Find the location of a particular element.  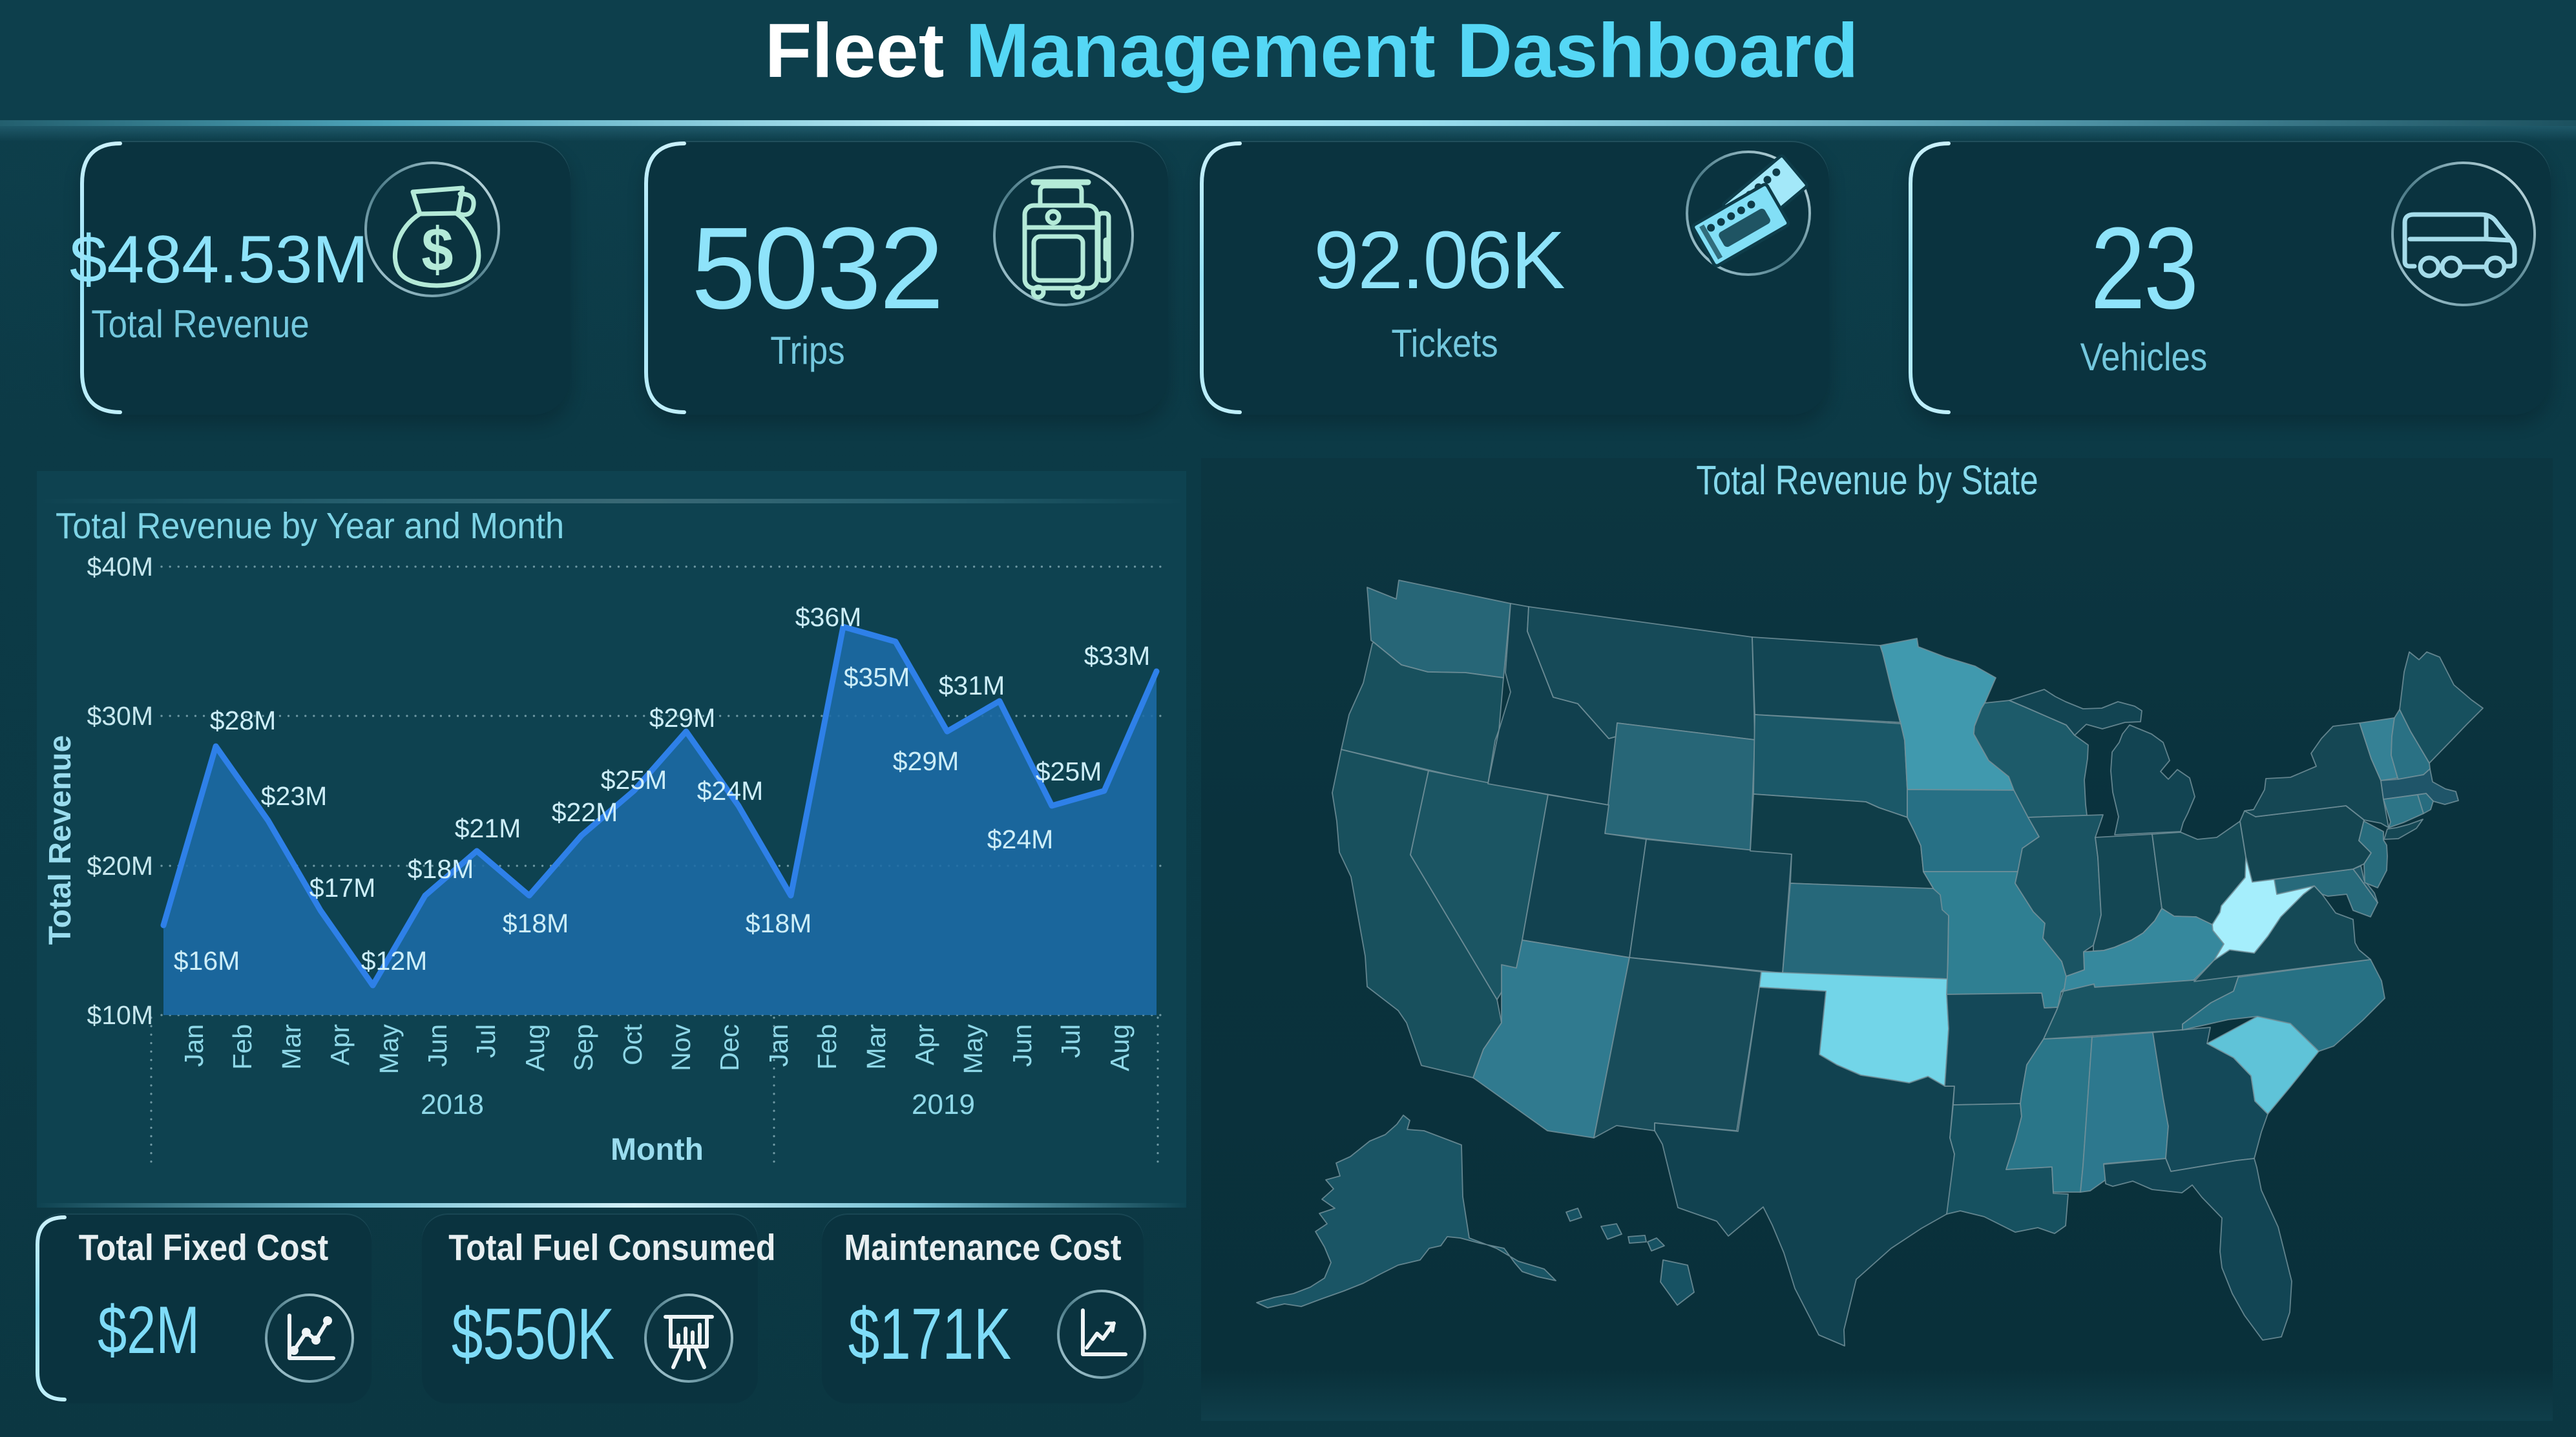

svg-text: $35M is located at coordinates (877, 677).